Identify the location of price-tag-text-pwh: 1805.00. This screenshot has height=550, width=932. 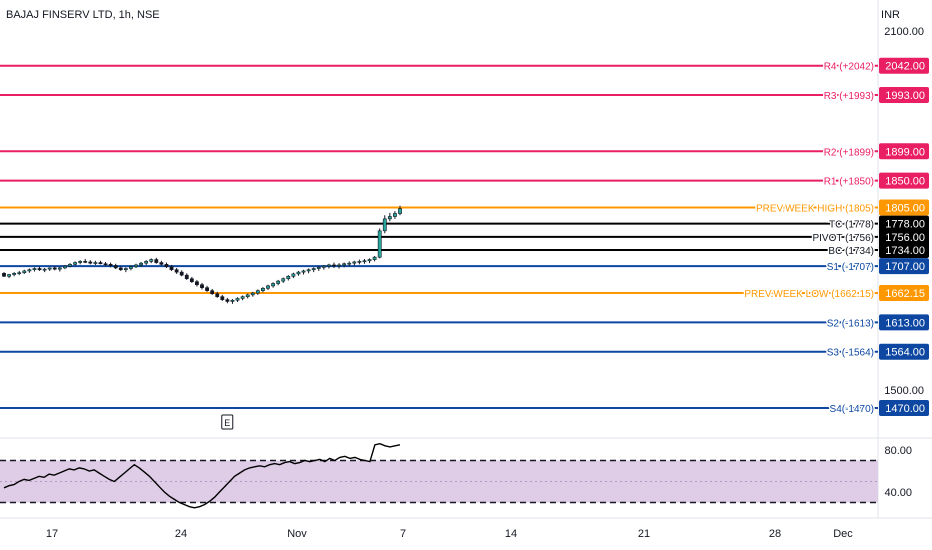
(905, 209).